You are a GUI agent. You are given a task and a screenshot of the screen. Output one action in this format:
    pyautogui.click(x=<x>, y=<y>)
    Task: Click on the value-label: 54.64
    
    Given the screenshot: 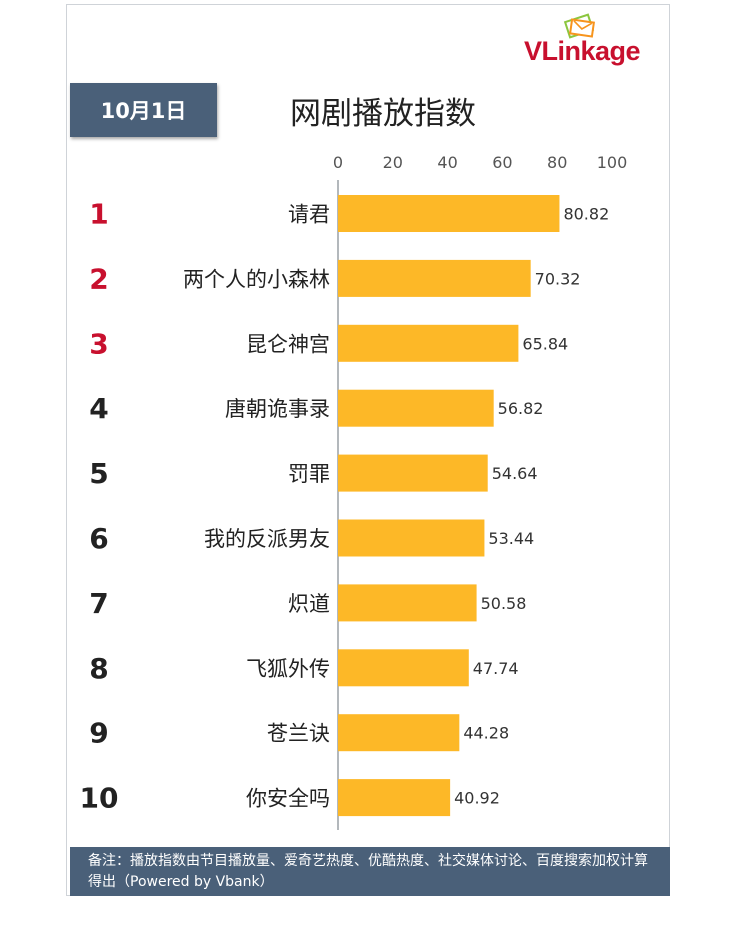 What is the action you would take?
    pyautogui.click(x=515, y=473)
    